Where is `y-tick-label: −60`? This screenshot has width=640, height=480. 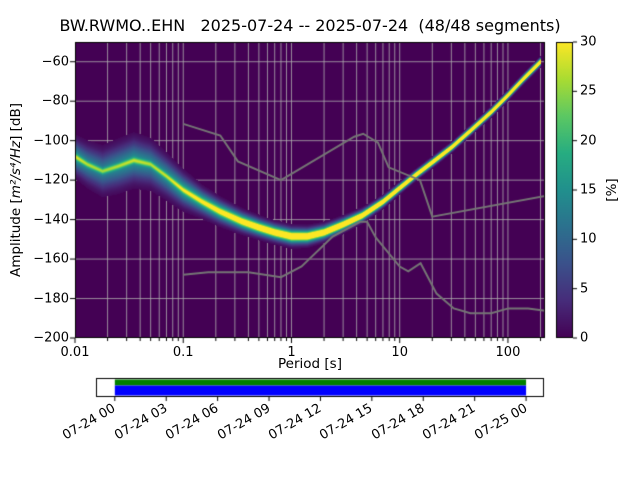 y-tick-label: −60 is located at coordinates (55, 62).